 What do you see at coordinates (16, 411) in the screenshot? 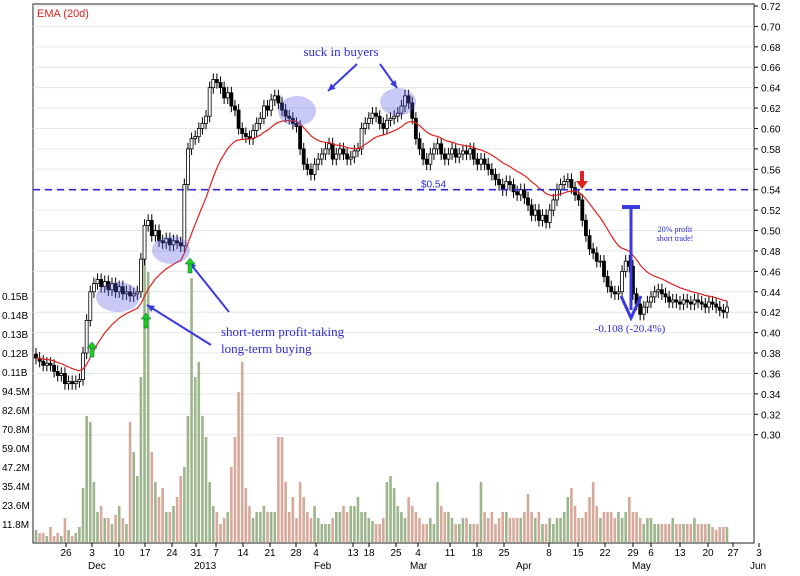
I see `volume-tick-label: 82.6M` at bounding box center [16, 411].